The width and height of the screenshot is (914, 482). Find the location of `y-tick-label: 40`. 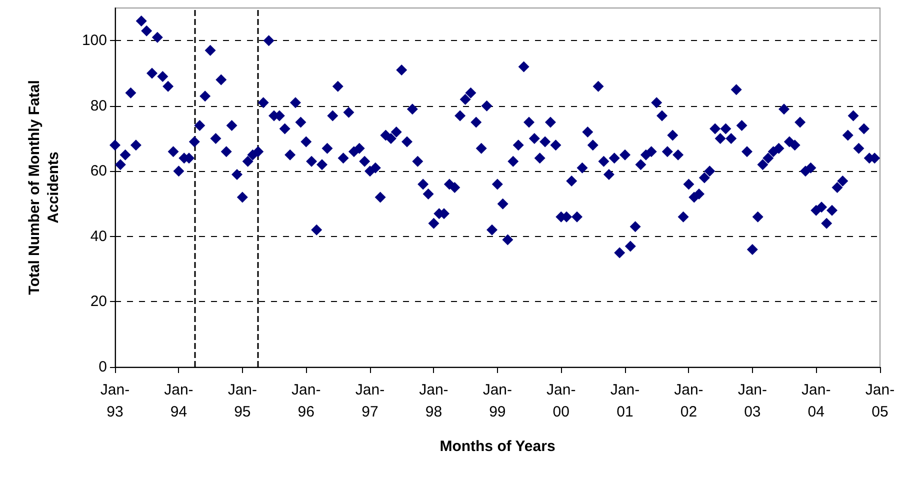

y-tick-label: 40 is located at coordinates (98, 236).